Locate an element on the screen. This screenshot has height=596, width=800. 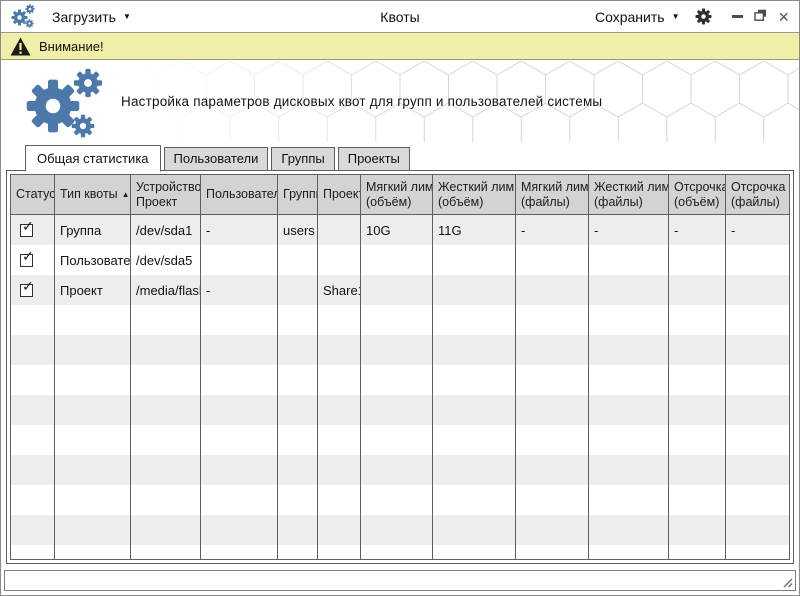
tab-users: Пользователи is located at coordinates (216, 159).